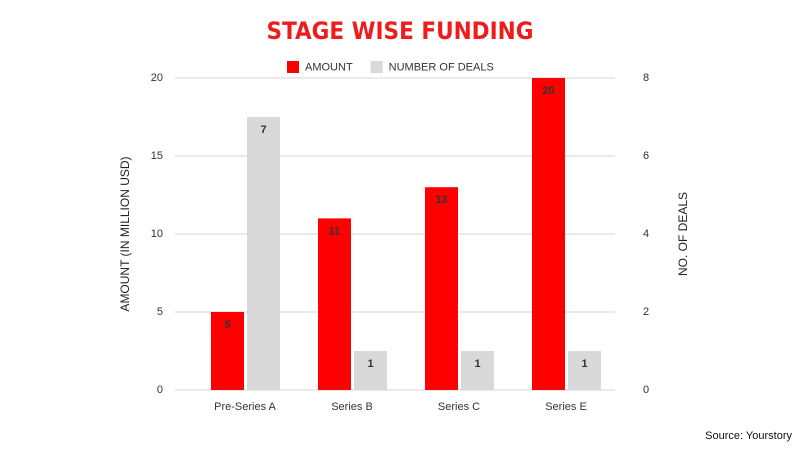 The height and width of the screenshot is (450, 800). What do you see at coordinates (352, 407) in the screenshot?
I see `x-tick-label: Series B` at bounding box center [352, 407].